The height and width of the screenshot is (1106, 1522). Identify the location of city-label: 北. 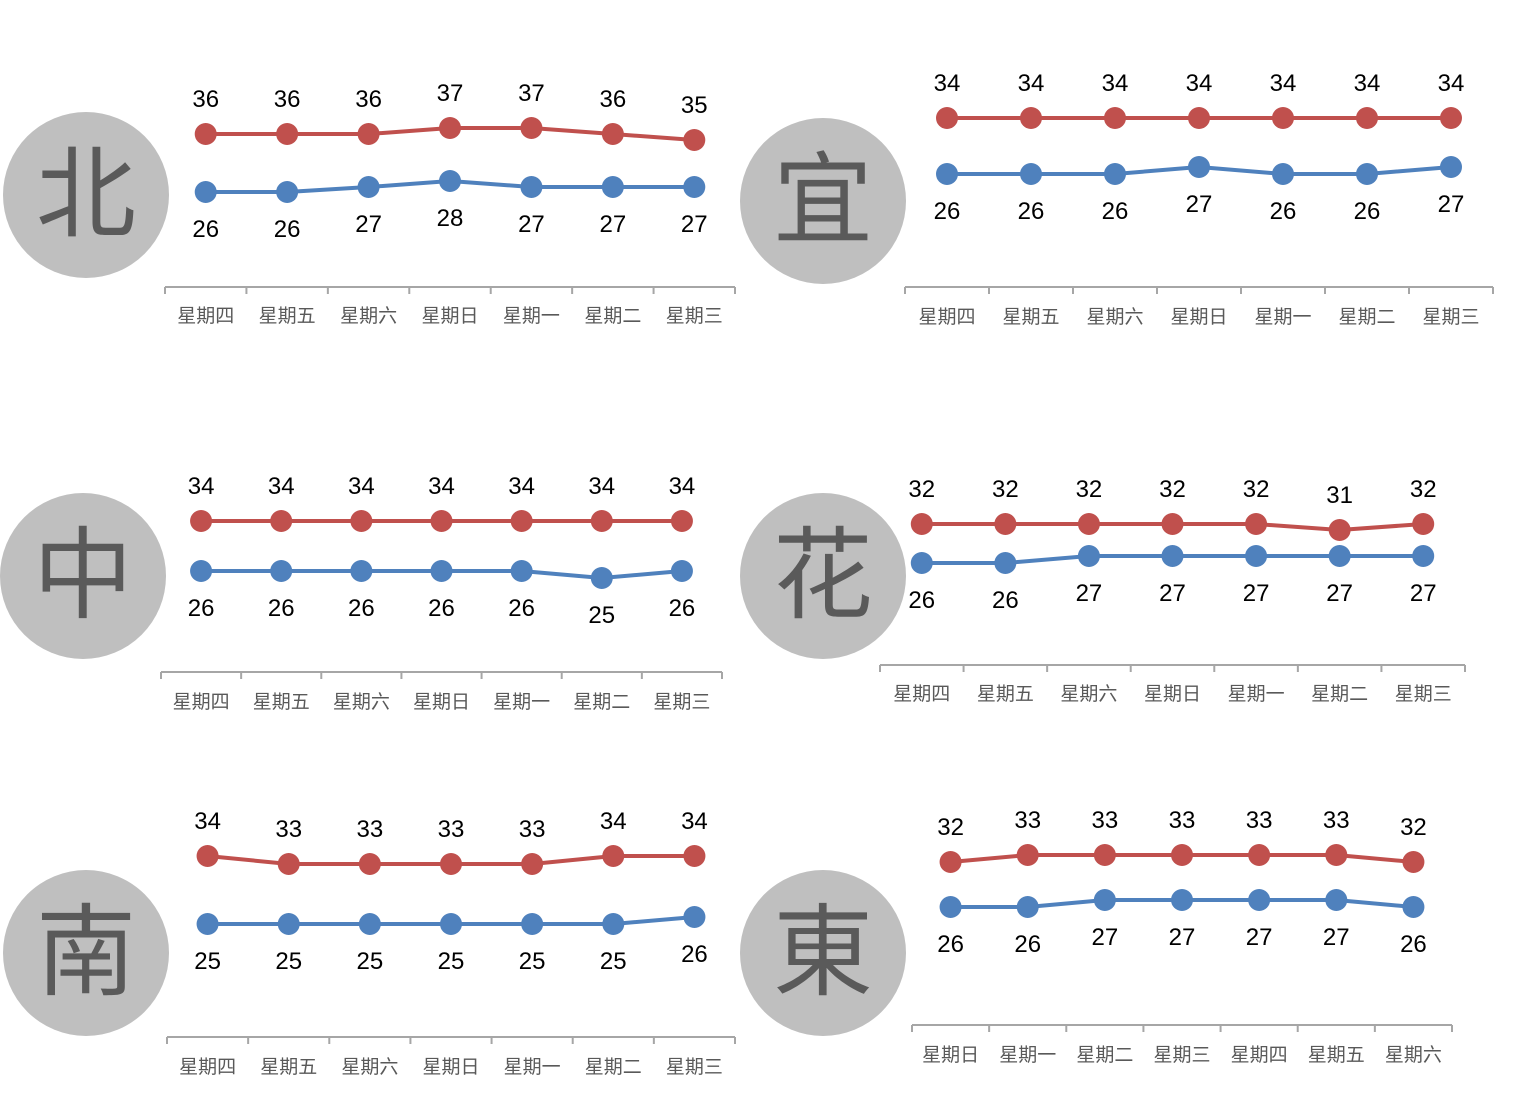
(86, 194).